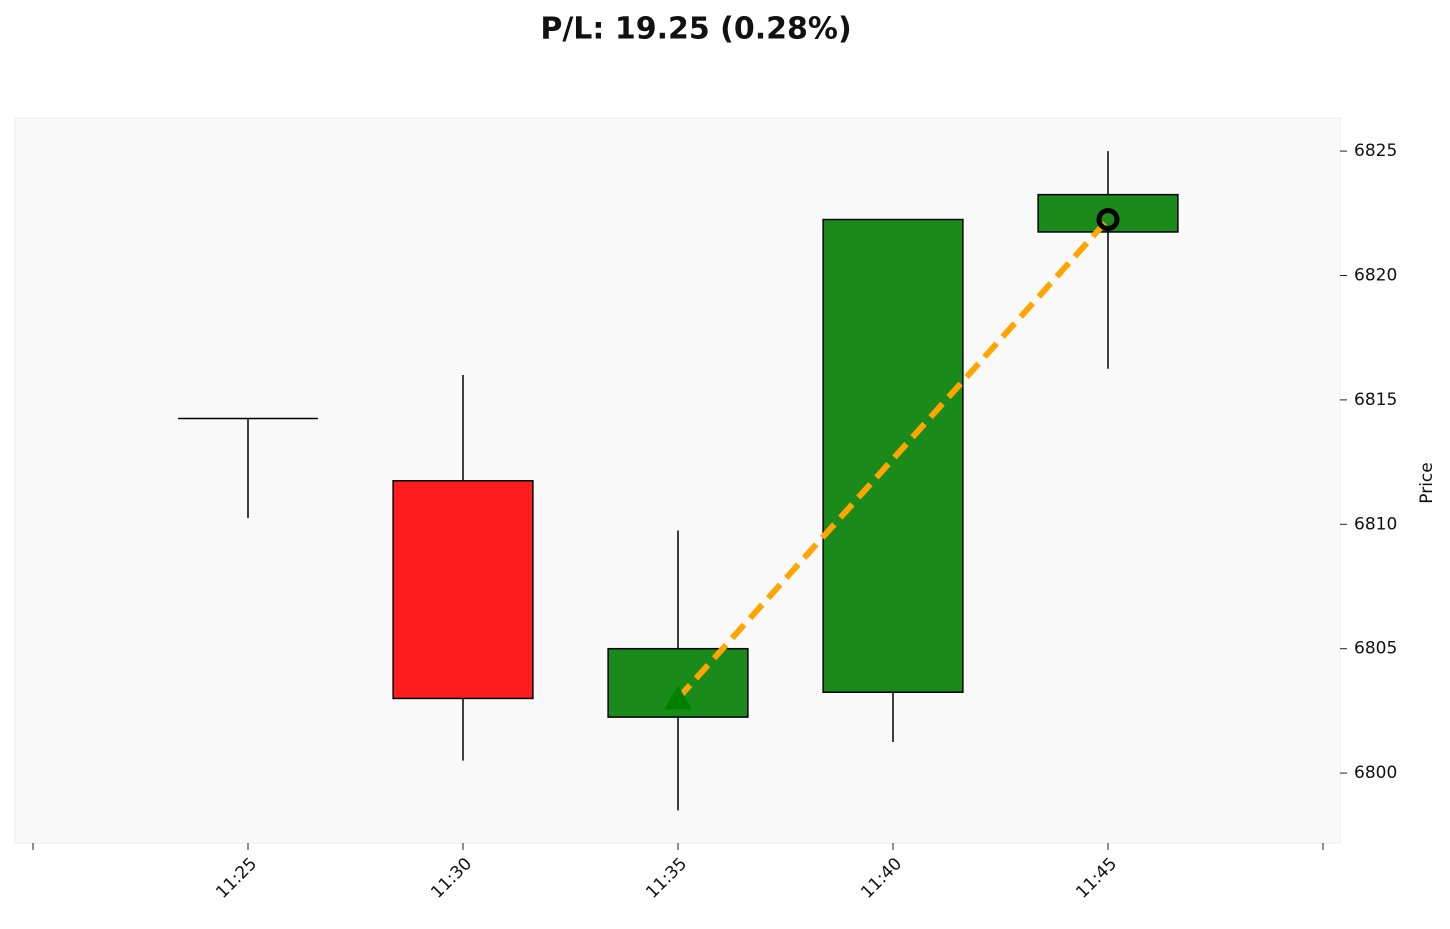  Describe the element at coordinates (1375, 773) in the screenshot. I see `y-tick-label: 6800` at that location.